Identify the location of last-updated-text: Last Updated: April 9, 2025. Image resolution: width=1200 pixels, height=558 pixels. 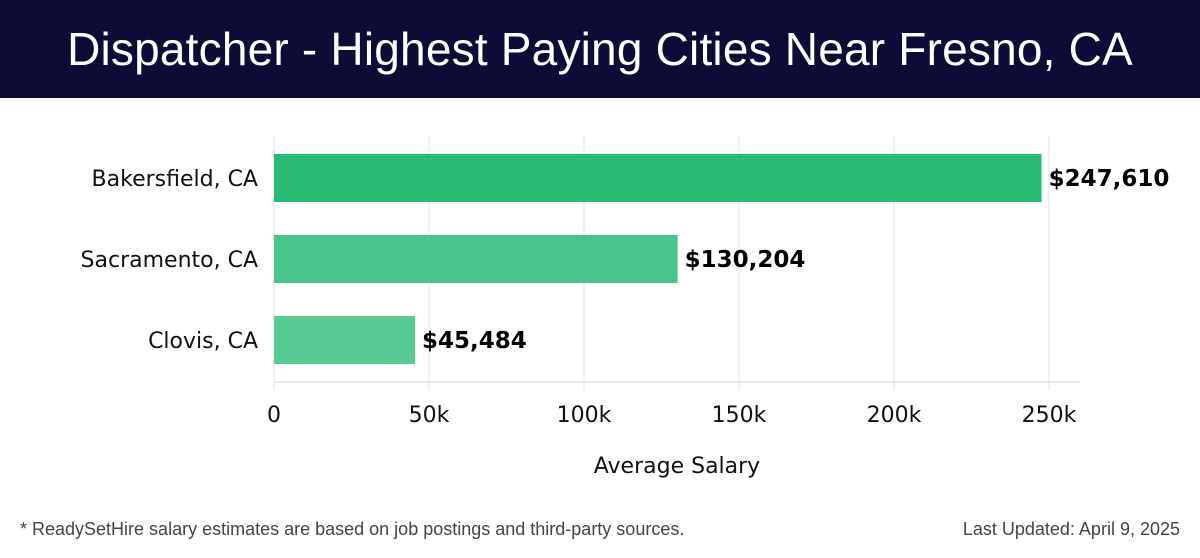
(1071, 529).